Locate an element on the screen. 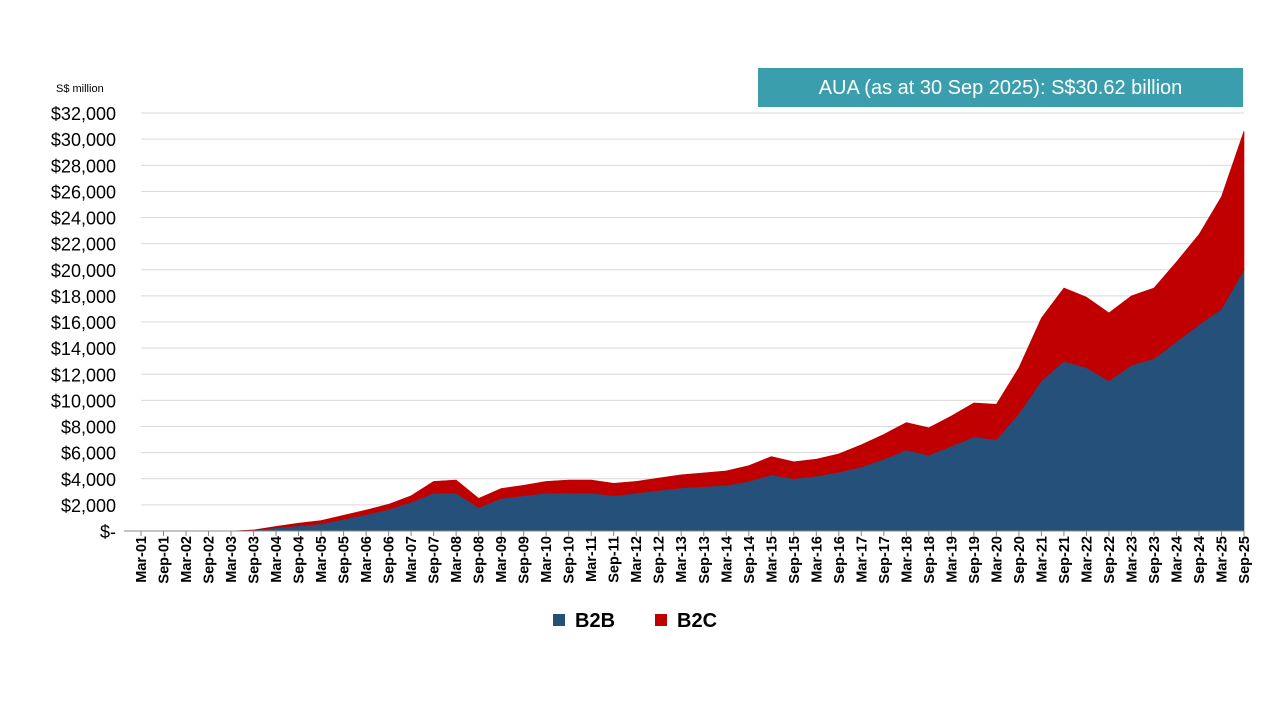 The image size is (1280, 720). x-tick-label: Sep-02 is located at coordinates (210, 560).